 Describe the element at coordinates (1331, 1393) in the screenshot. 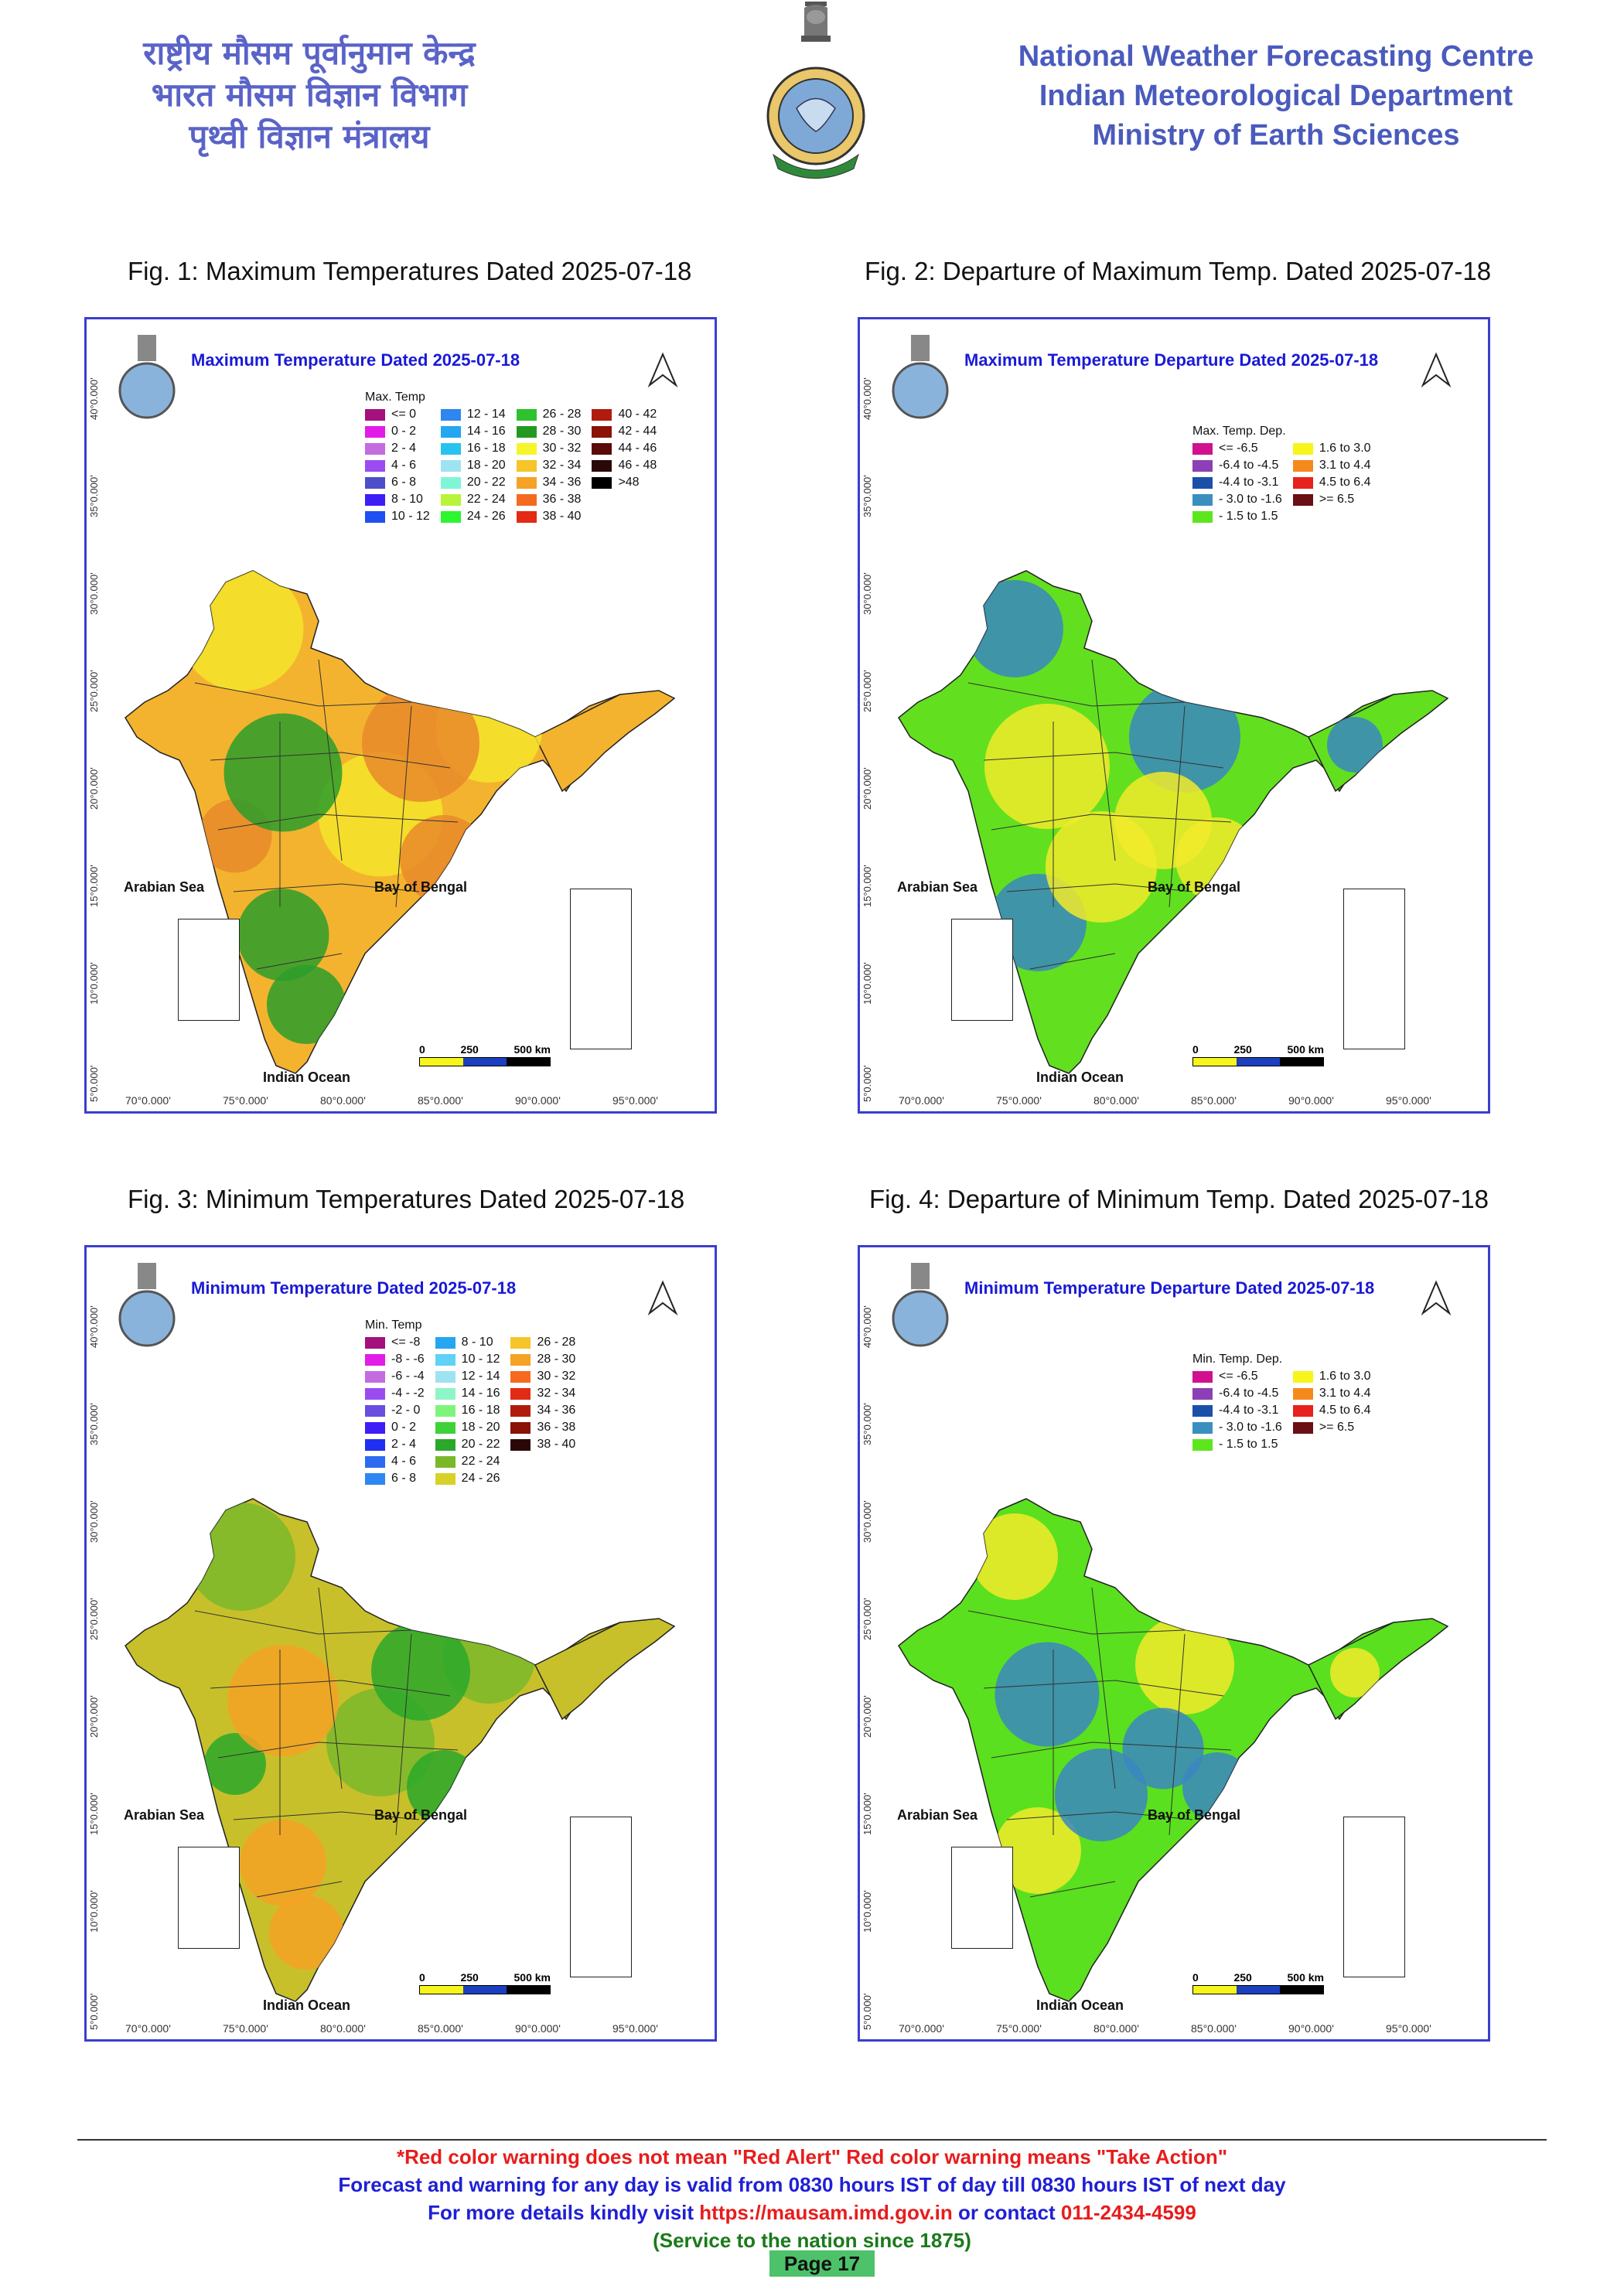

I see `legend-item: 3.1 to 4.4` at that location.